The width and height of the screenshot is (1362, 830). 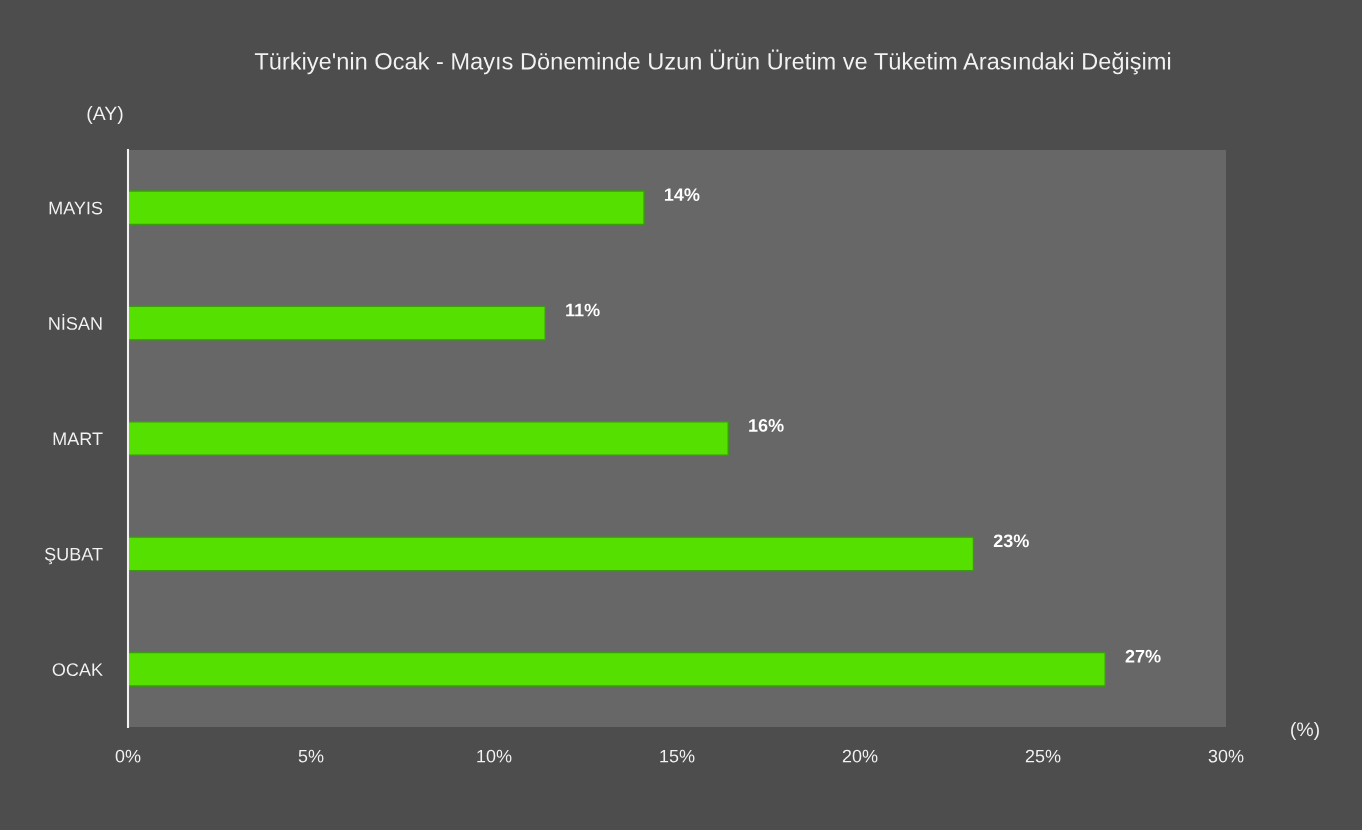 I want to click on y-axis-title: (AY), so click(x=105, y=115).